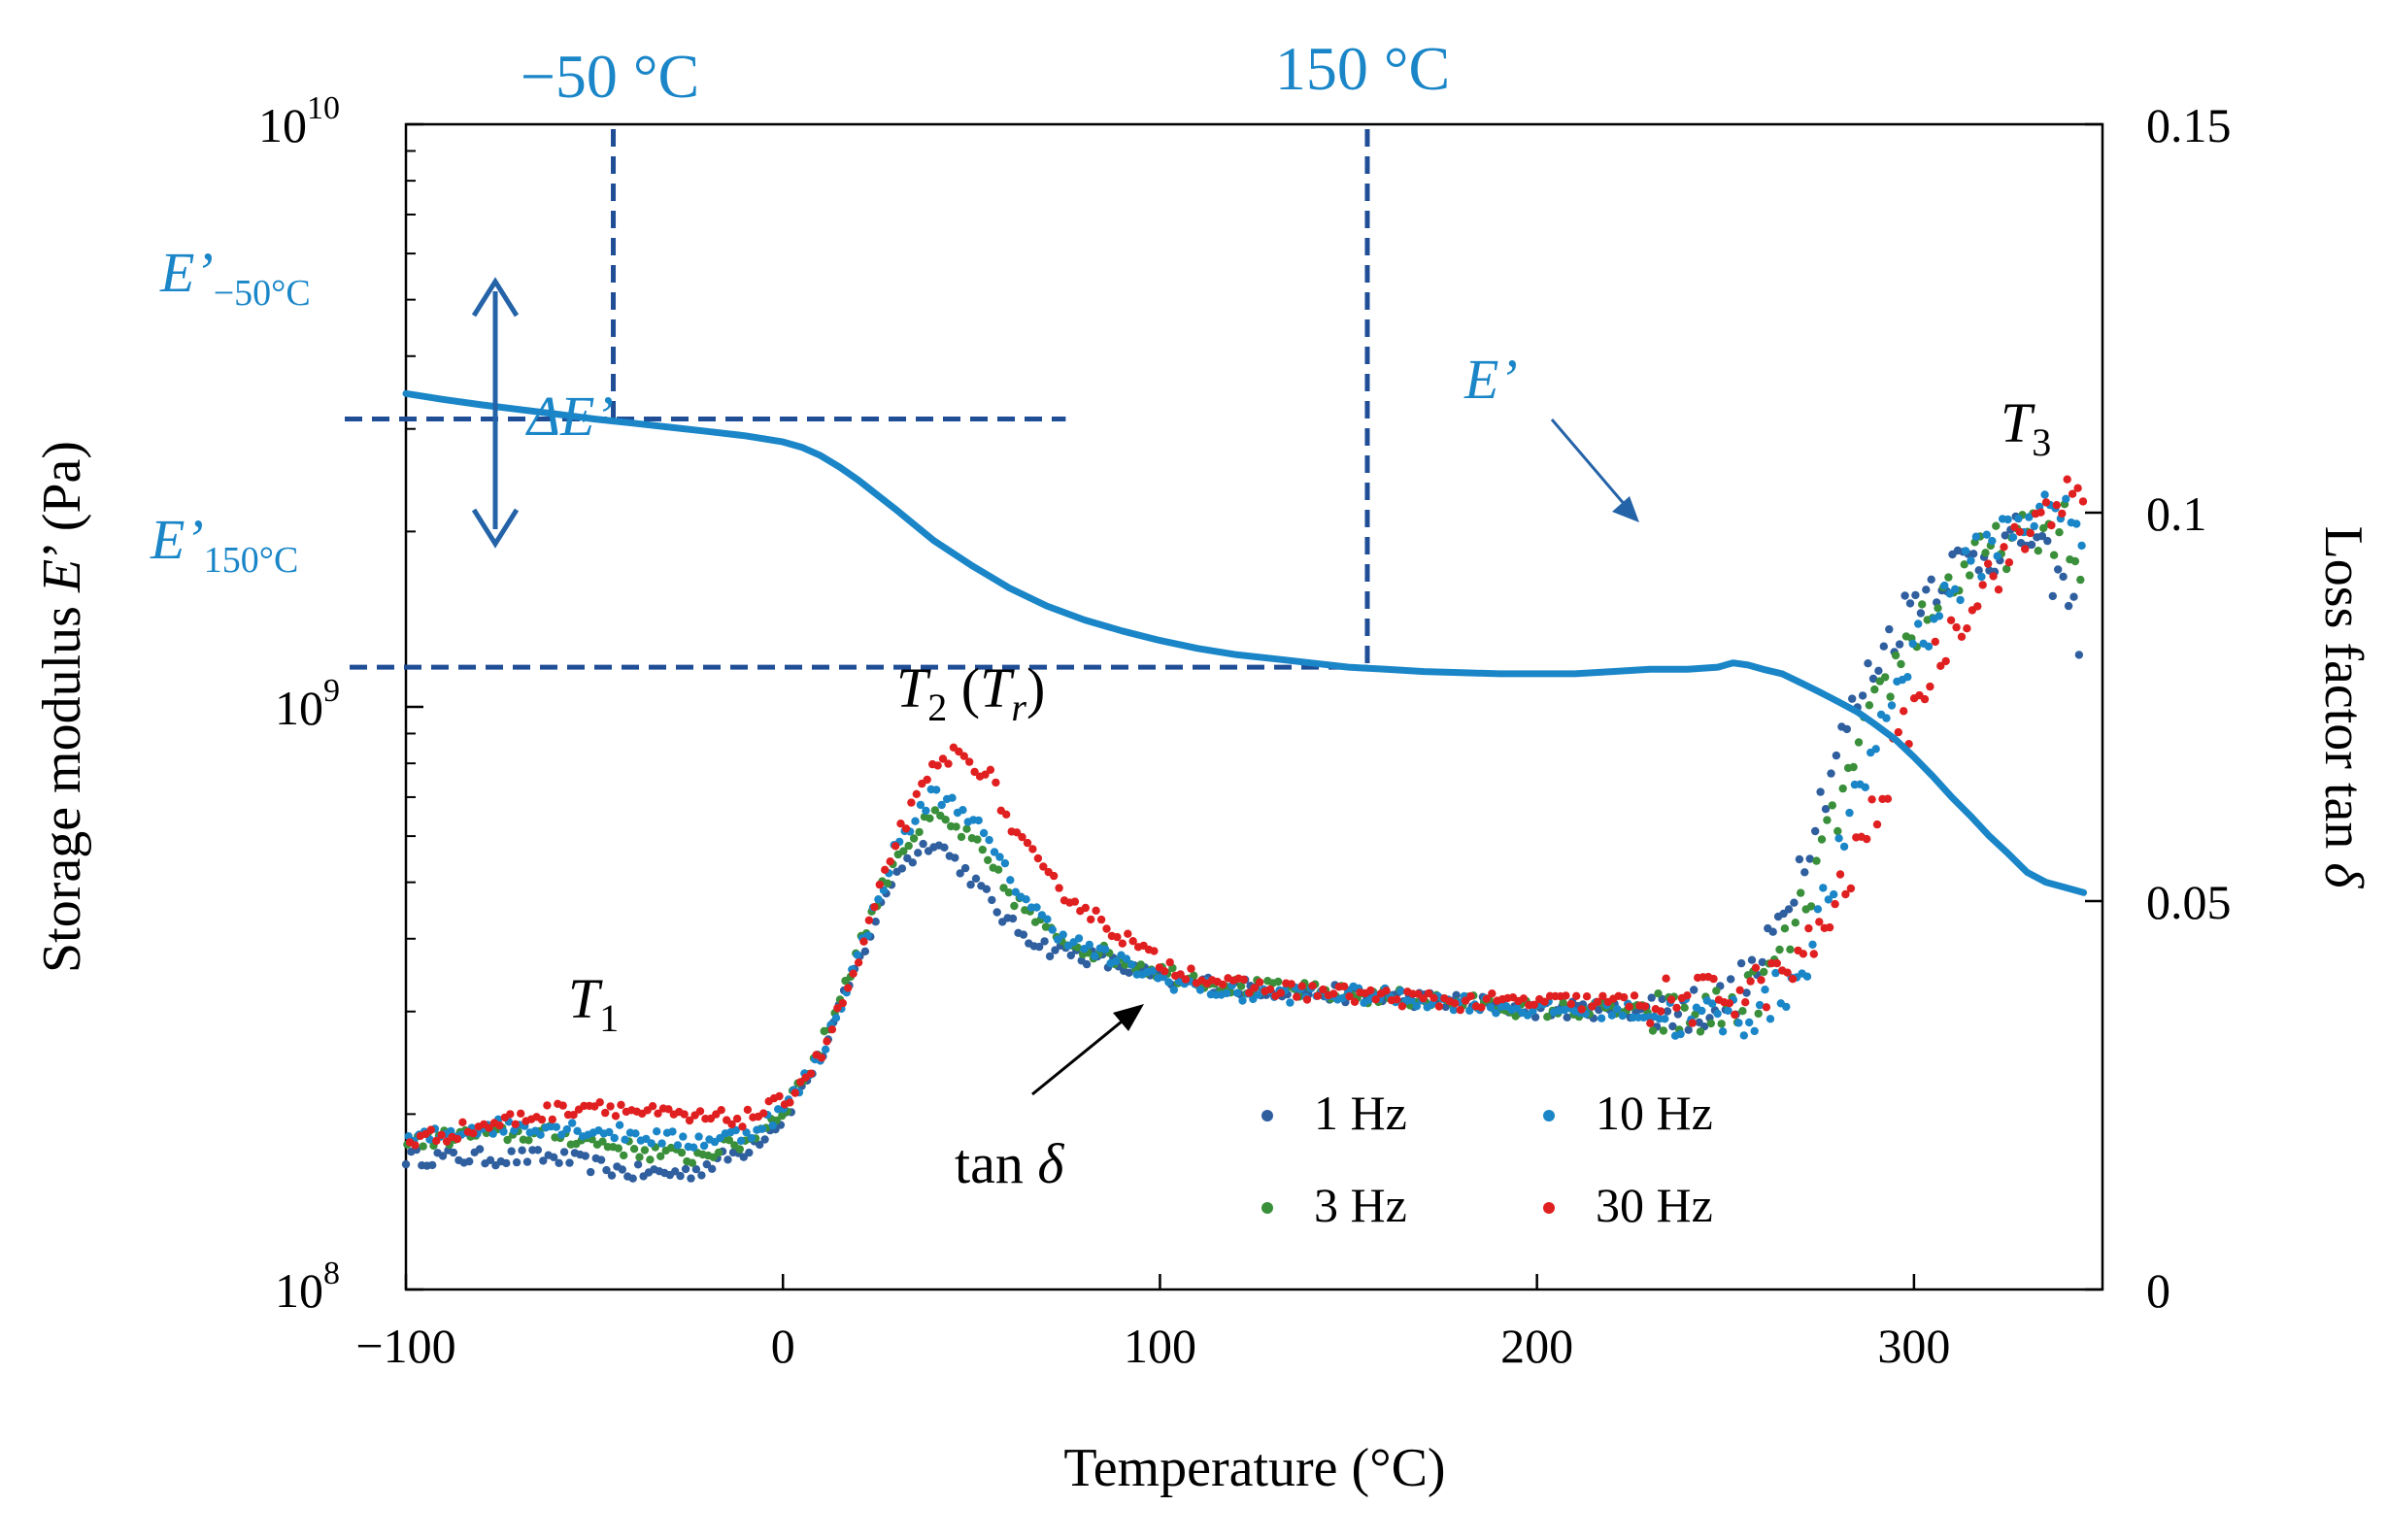  I want to click on y-left-axis-title: Storage modulus E’ (Pa), so click(62, 707).